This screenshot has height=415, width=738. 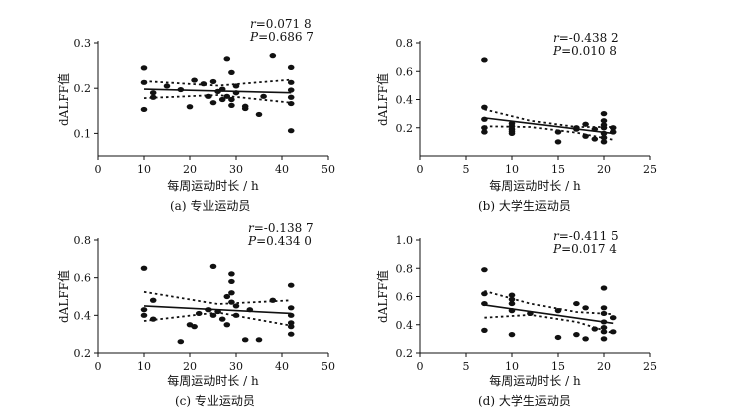 What do you see at coordinates (524, 205) in the screenshot?
I see `panel-caption: (b) 大学生运动员` at bounding box center [524, 205].